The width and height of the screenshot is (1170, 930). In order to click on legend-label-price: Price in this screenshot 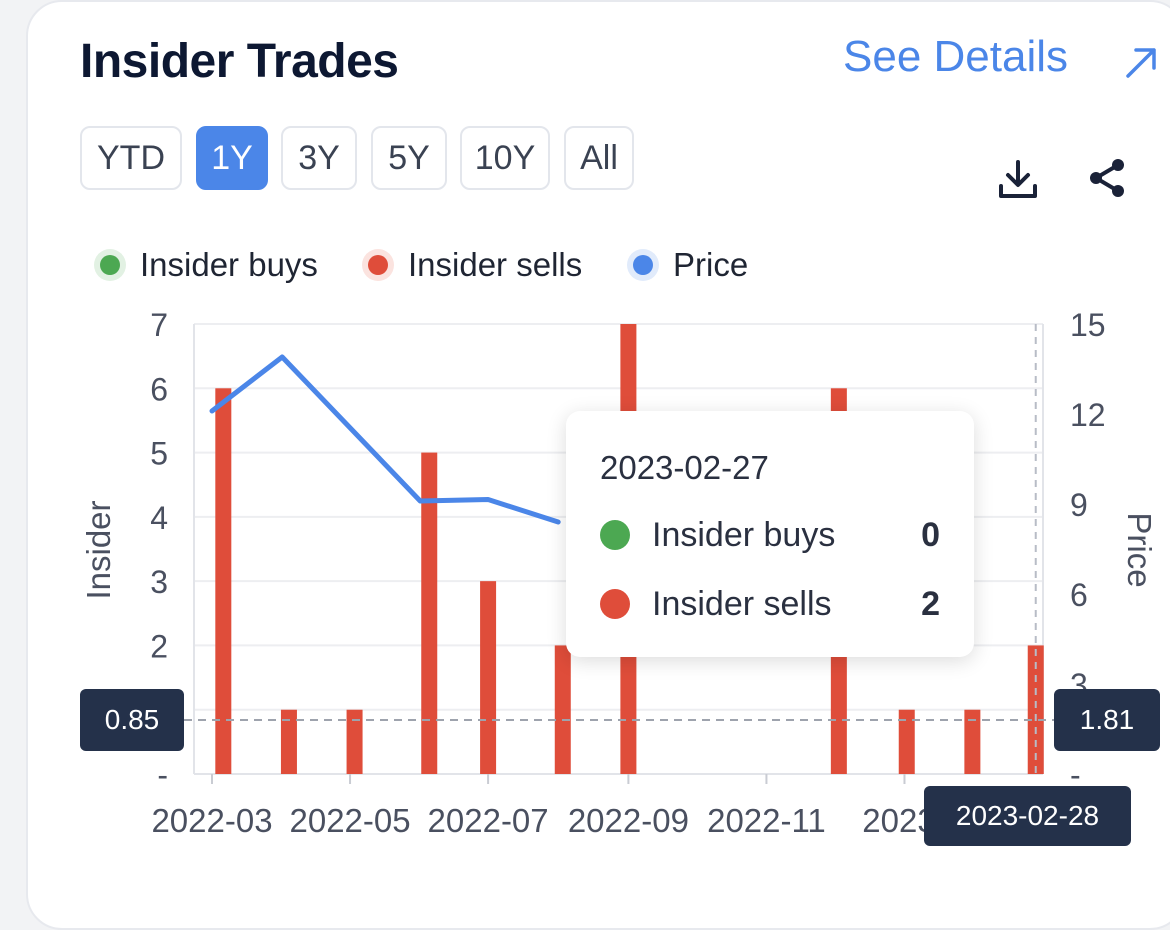, I will do `click(711, 264)`.